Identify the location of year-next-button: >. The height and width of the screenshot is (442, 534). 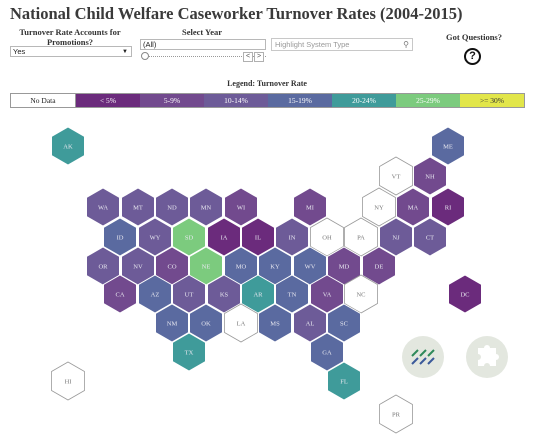
(259, 57).